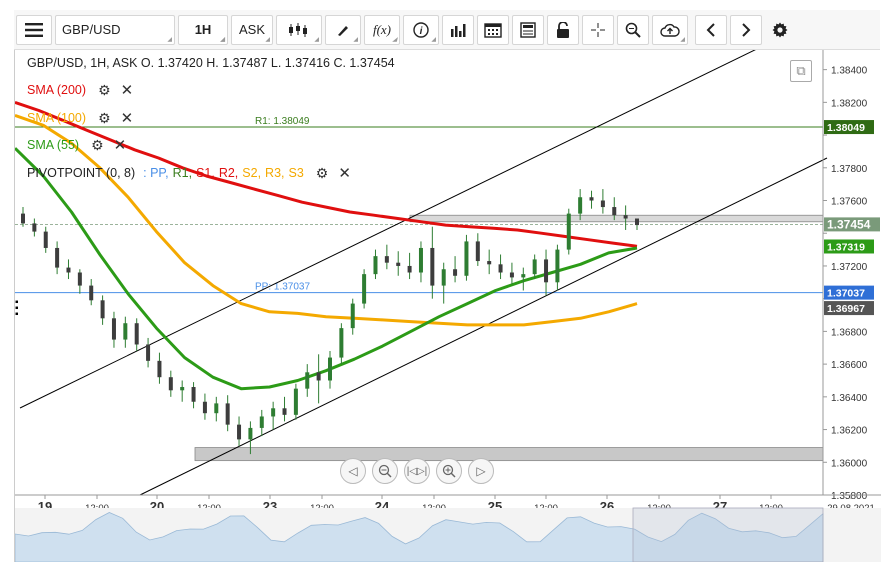  Describe the element at coordinates (801, 71) in the screenshot. I see `expand-button: ⧉` at that location.